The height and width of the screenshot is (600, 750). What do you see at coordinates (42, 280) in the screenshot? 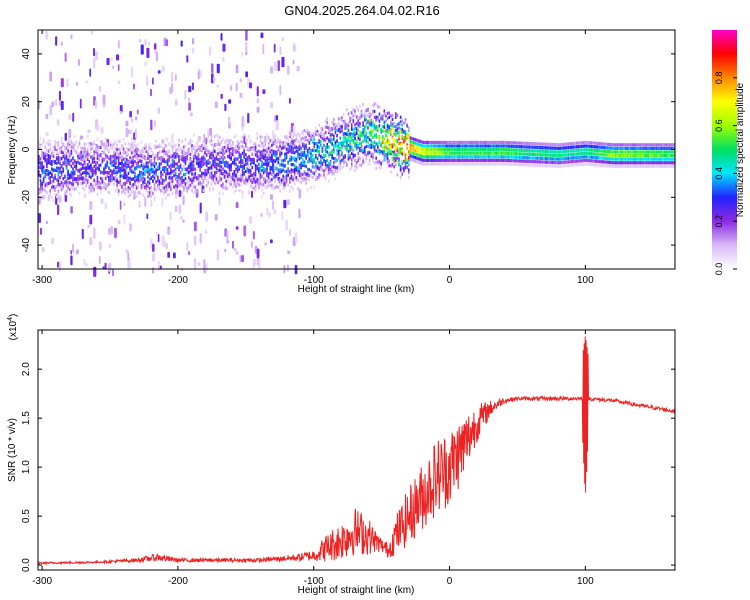
I see `spectrogram-x-tick-label: -300` at bounding box center [42, 280].